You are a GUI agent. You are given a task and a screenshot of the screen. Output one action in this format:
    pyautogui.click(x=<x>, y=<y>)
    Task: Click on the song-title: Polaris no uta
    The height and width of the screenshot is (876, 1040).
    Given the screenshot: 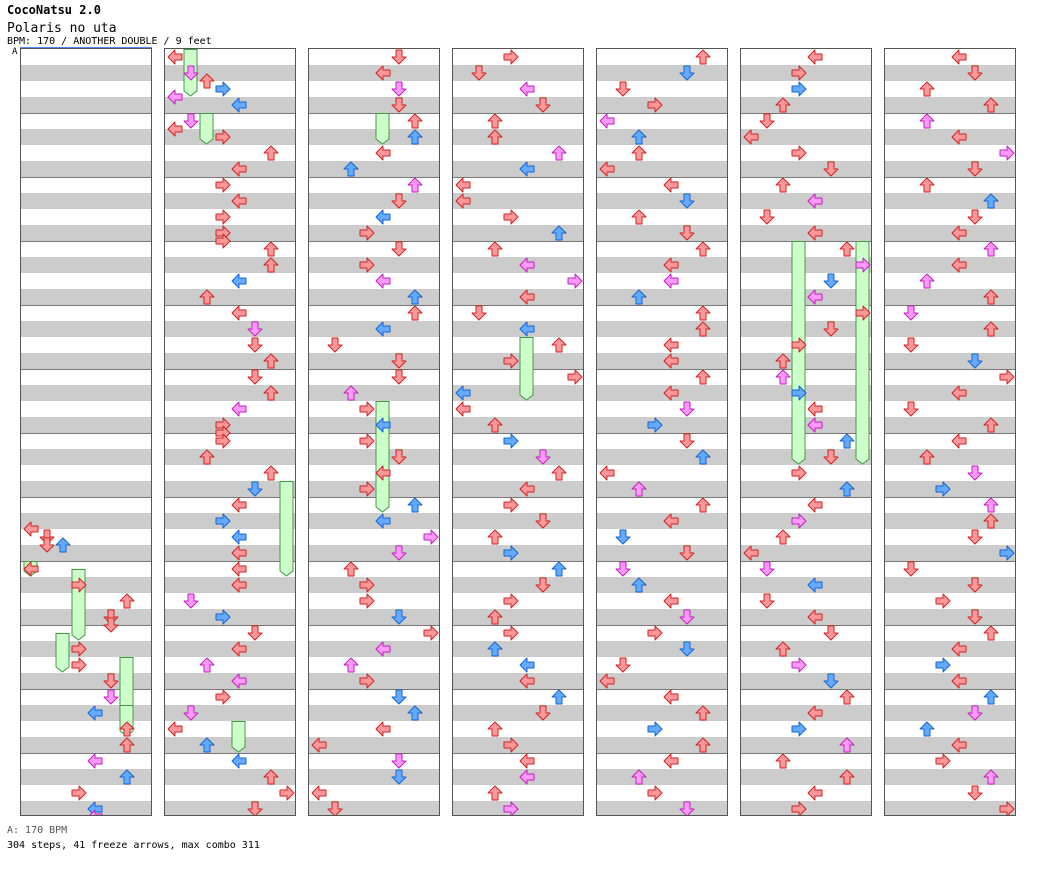 What is the action you would take?
    pyautogui.click(x=62, y=28)
    